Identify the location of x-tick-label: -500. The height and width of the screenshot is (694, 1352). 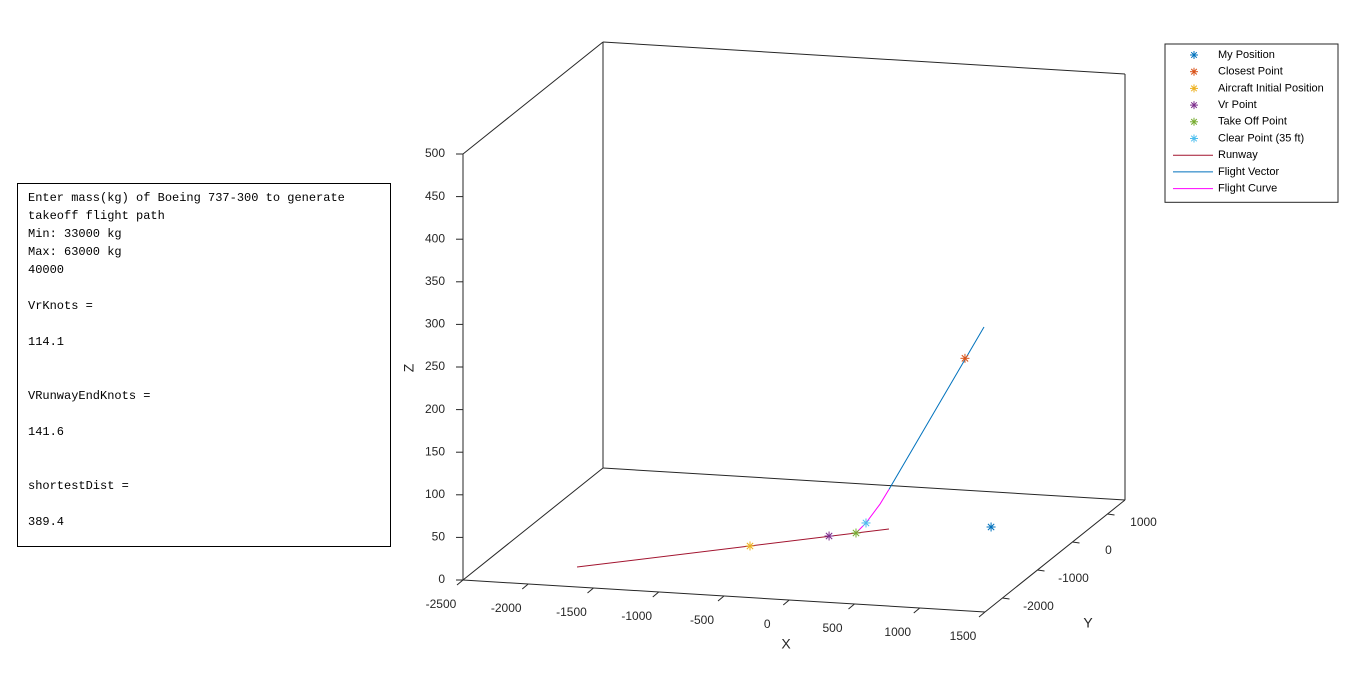
(702, 620).